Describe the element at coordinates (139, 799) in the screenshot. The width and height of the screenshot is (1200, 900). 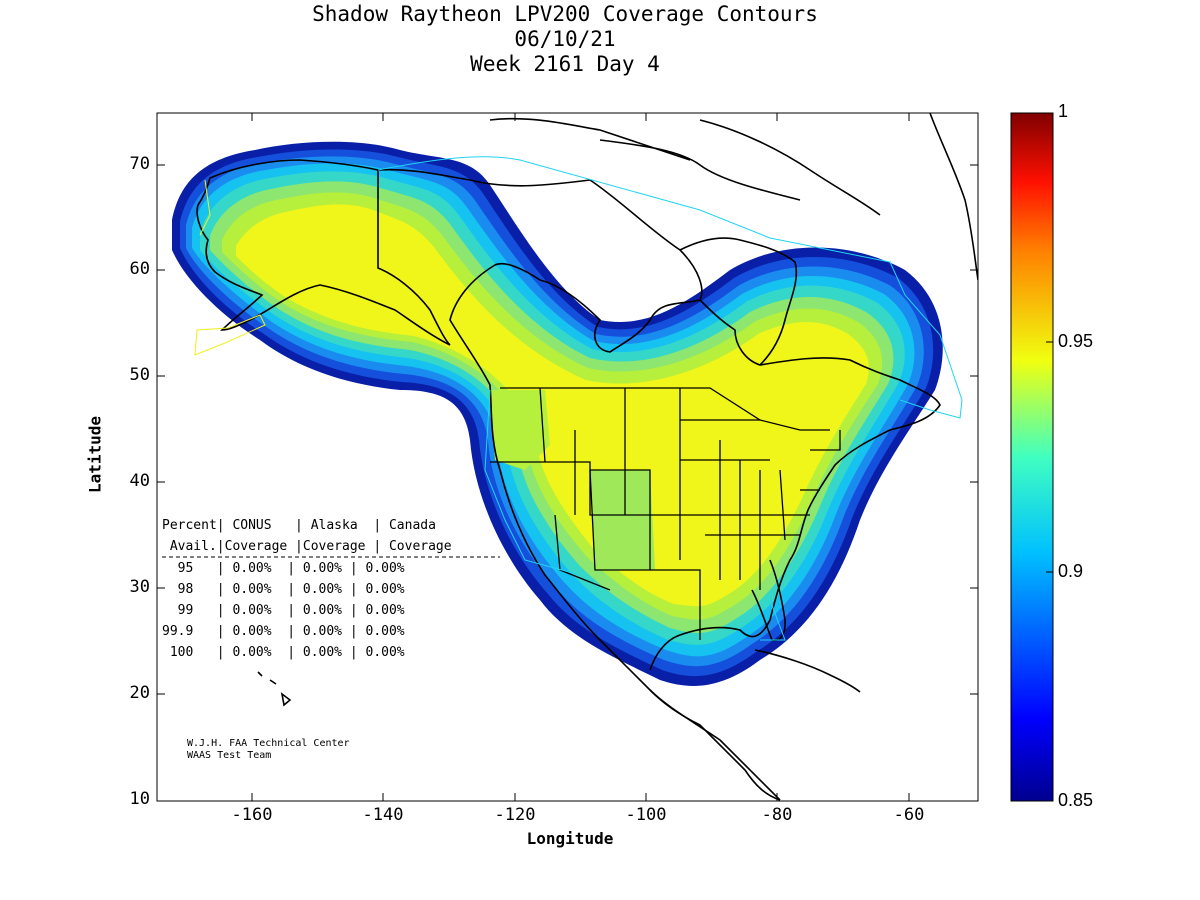
I see `ytick-label: 10` at that location.